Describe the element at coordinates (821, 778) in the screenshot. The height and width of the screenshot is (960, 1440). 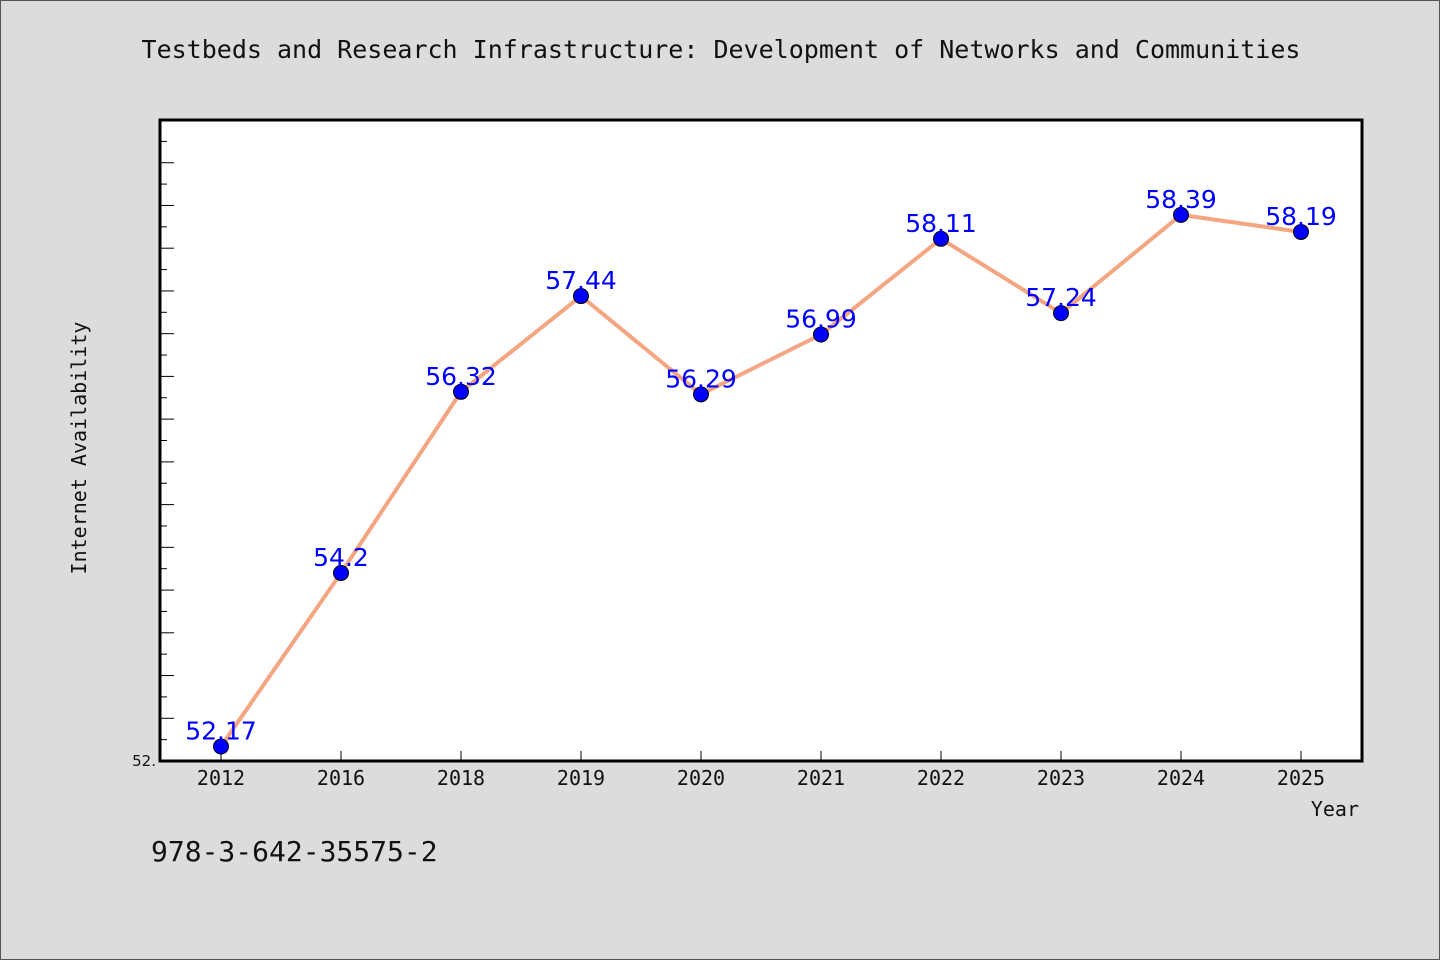
I see `x-tick-label: 2021` at that location.